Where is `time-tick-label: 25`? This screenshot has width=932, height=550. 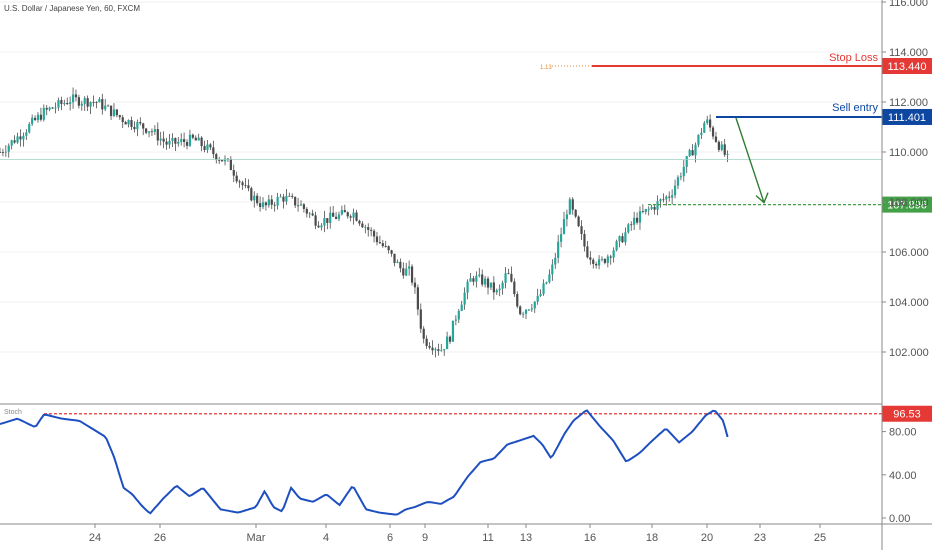
time-tick-label: 25 is located at coordinates (820, 538).